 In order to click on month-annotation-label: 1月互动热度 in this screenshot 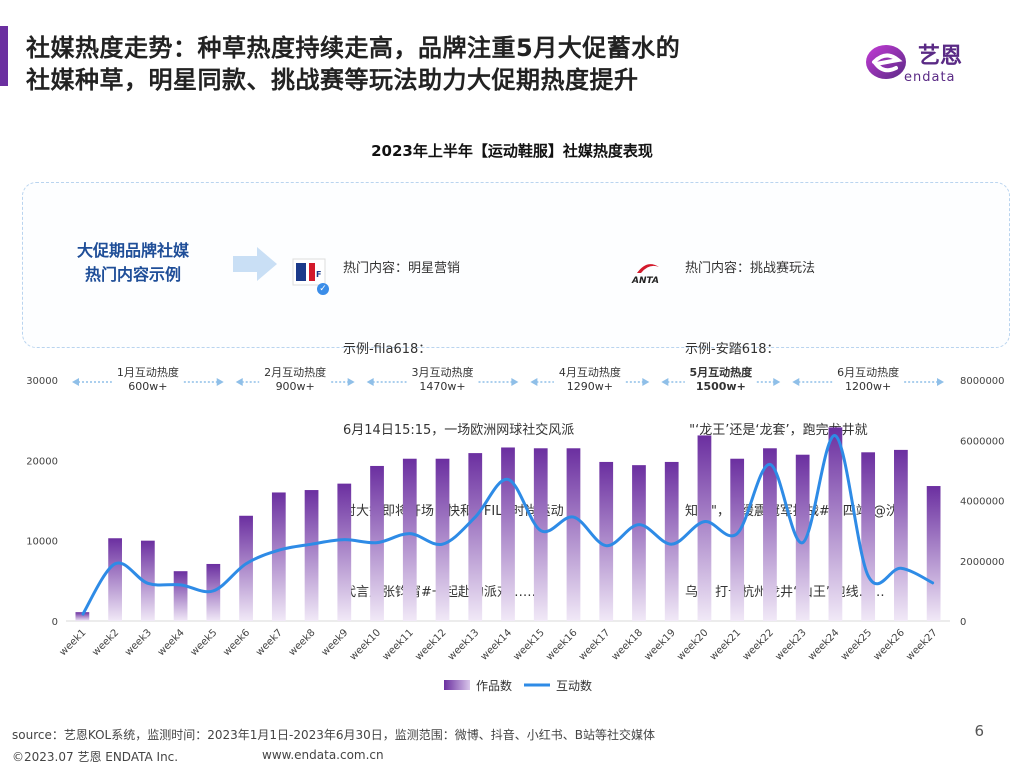, I will do `click(148, 372)`.